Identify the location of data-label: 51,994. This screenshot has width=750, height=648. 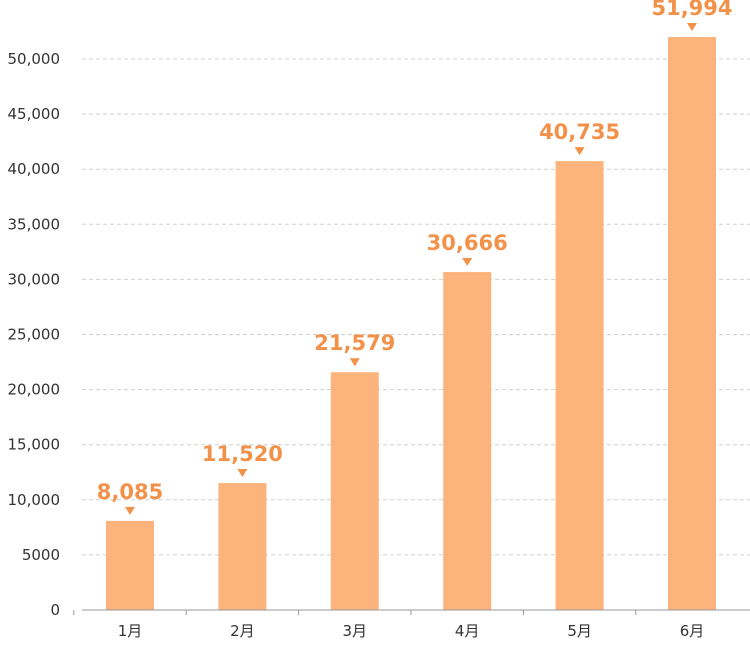
(691, 10).